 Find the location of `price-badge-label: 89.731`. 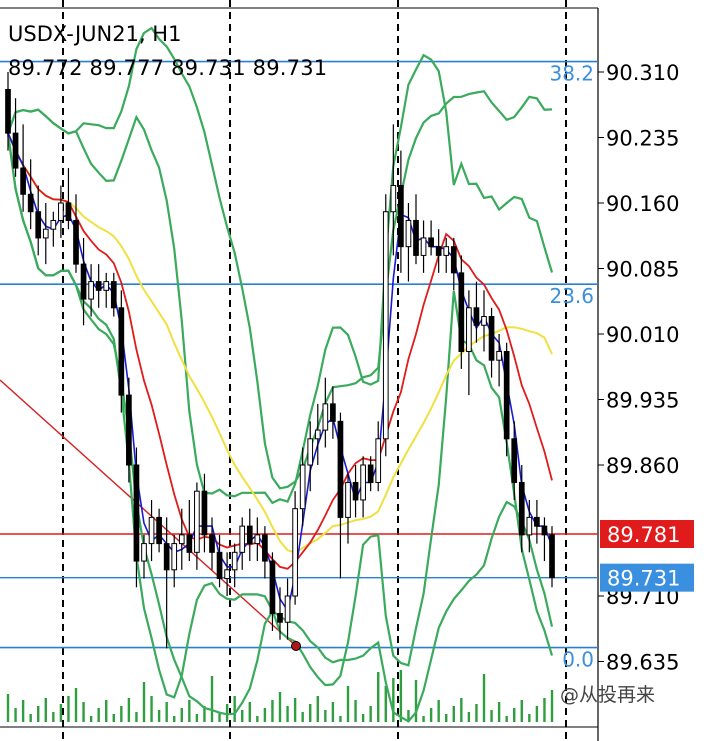

price-badge-label: 89.731 is located at coordinates (643, 579).